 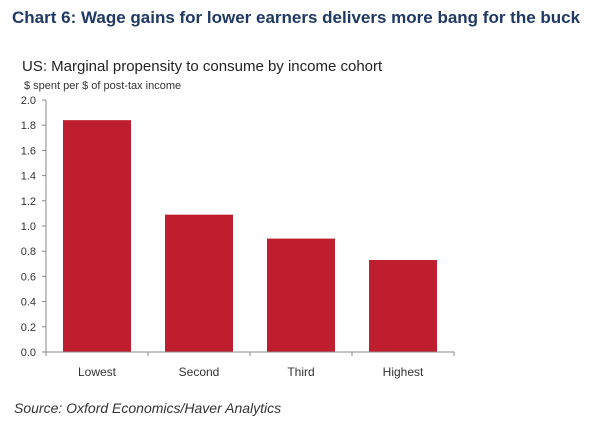 What do you see at coordinates (28, 101) in the screenshot?
I see `y-tick-label: 2.0` at bounding box center [28, 101].